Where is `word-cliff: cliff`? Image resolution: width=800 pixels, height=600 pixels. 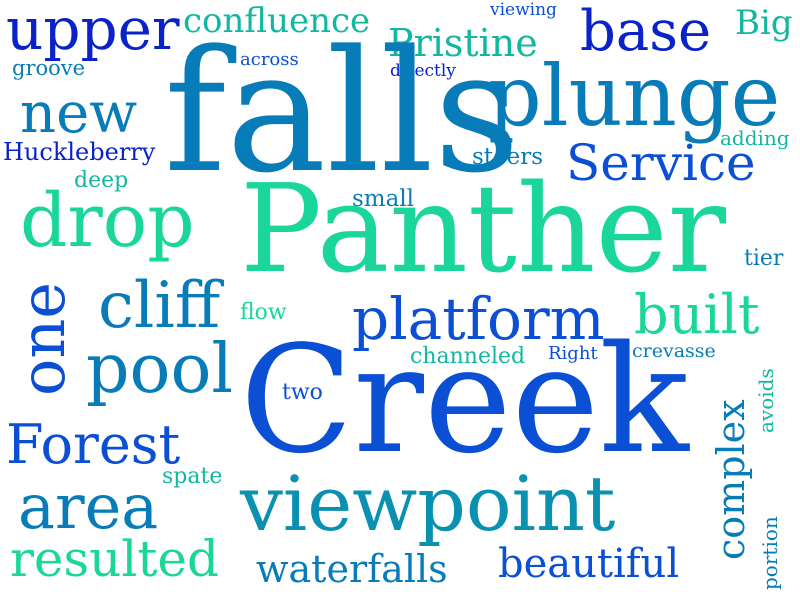 word-cliff: cliff is located at coordinates (159, 306).